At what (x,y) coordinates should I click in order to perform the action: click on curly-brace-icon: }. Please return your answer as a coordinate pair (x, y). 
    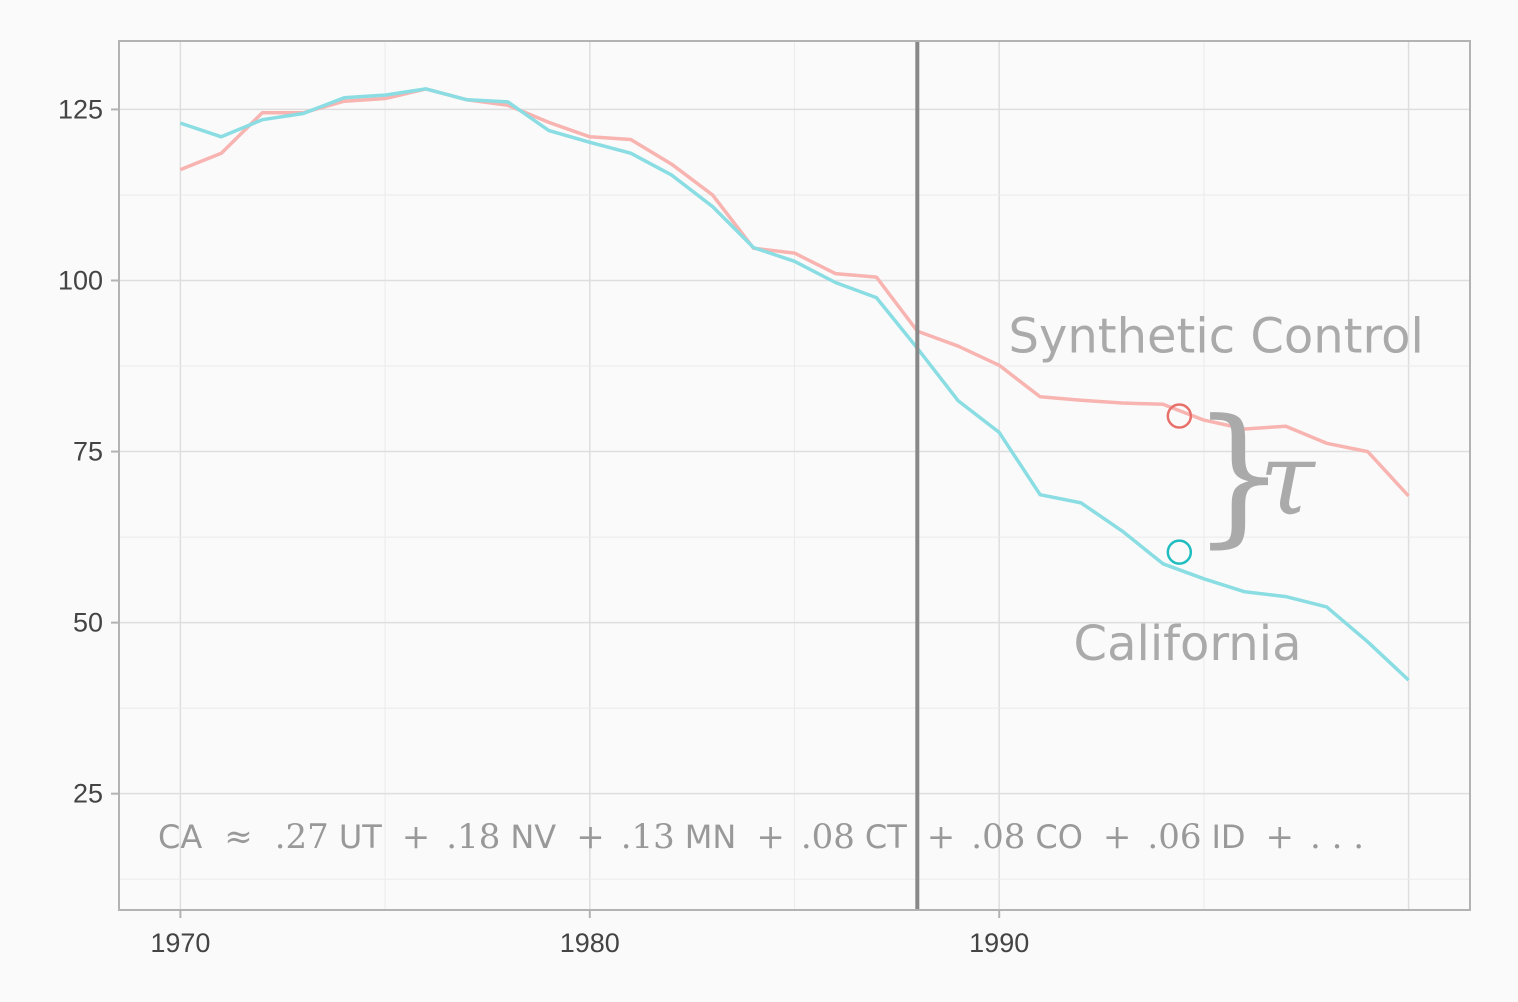
    Looking at the image, I should click on (1238, 475).